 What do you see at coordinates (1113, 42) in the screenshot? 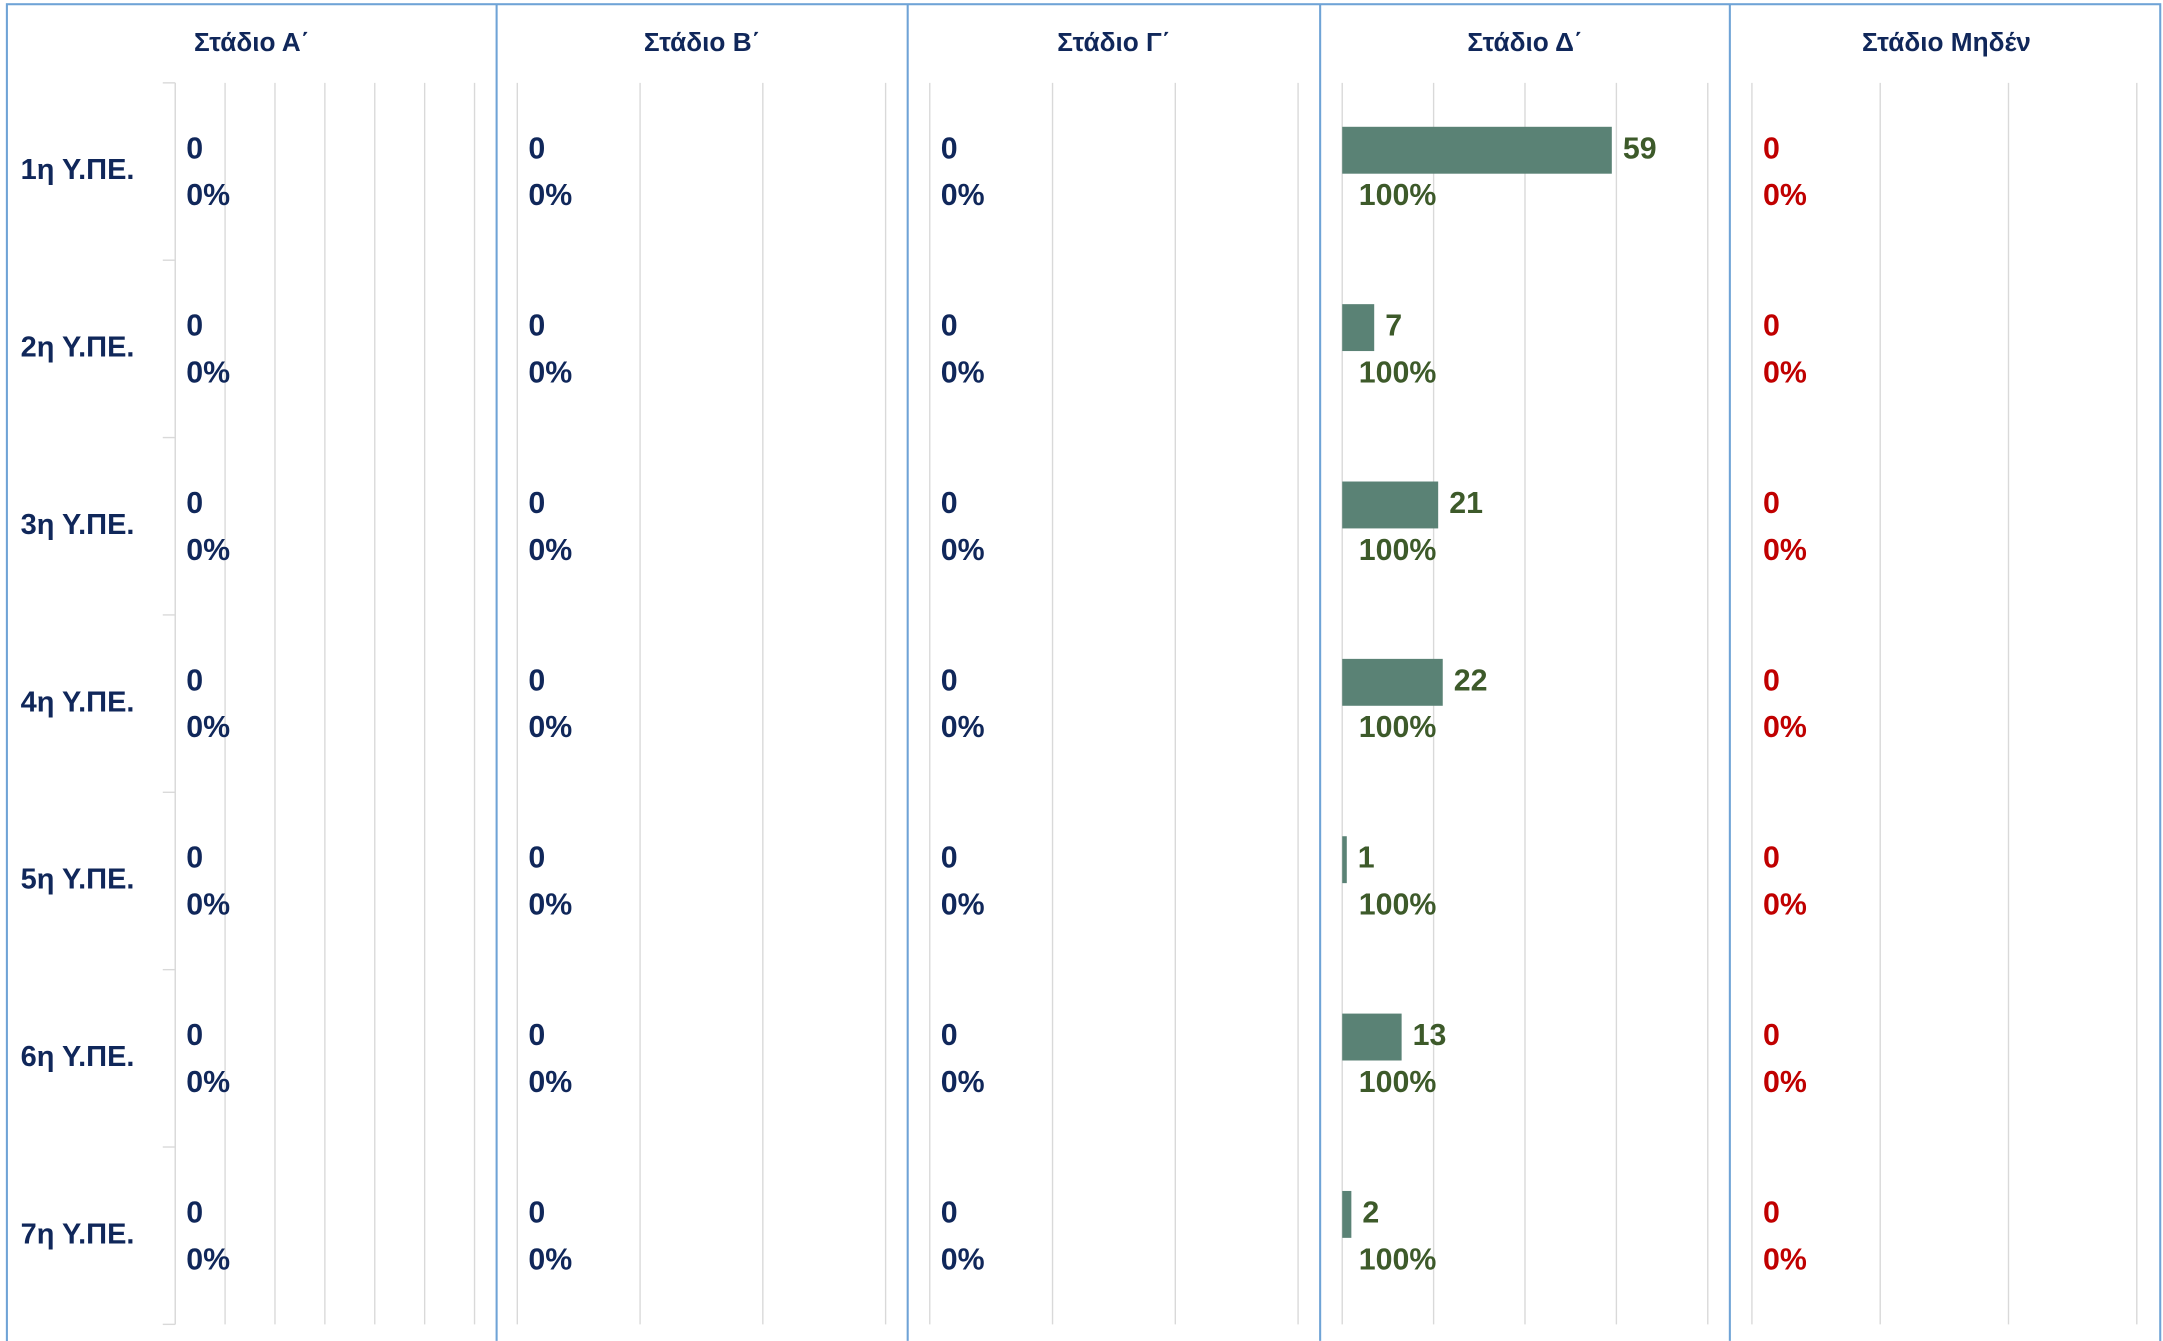
I see `panel-title: Στάδιο Γ΄` at bounding box center [1113, 42].